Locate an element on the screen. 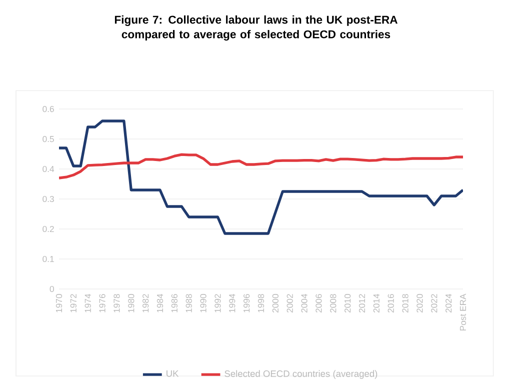 The width and height of the screenshot is (512, 392). x-tick-label: 2012 is located at coordinates (362, 303).